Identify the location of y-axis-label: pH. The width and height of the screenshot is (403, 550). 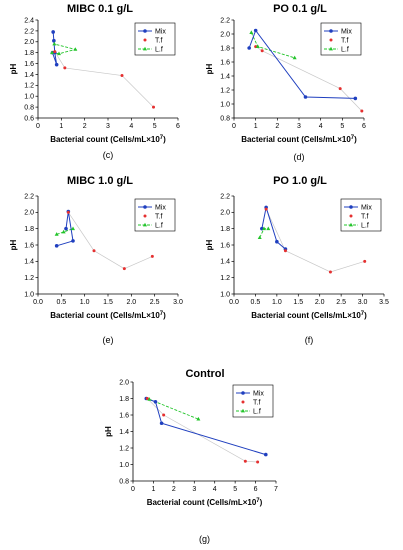
(108, 431).